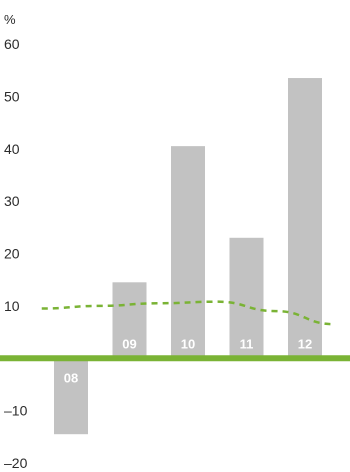 The height and width of the screenshot is (472, 350). Describe the element at coordinates (12, 306) in the screenshot. I see `y-tick-5: 10` at that location.